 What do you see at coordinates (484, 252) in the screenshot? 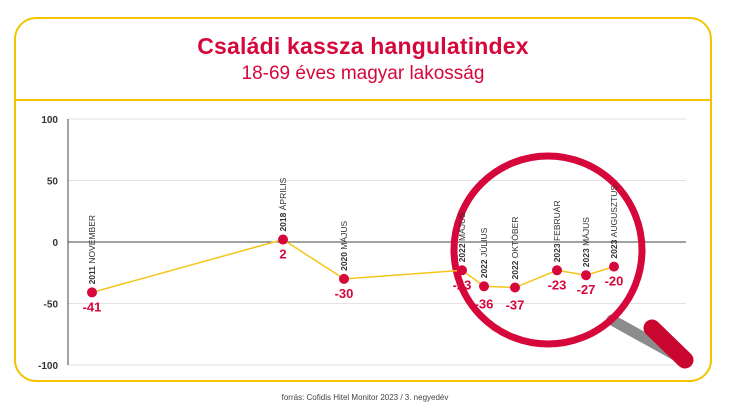
I see `date-label: 2022 JÚLIUS` at bounding box center [484, 252].